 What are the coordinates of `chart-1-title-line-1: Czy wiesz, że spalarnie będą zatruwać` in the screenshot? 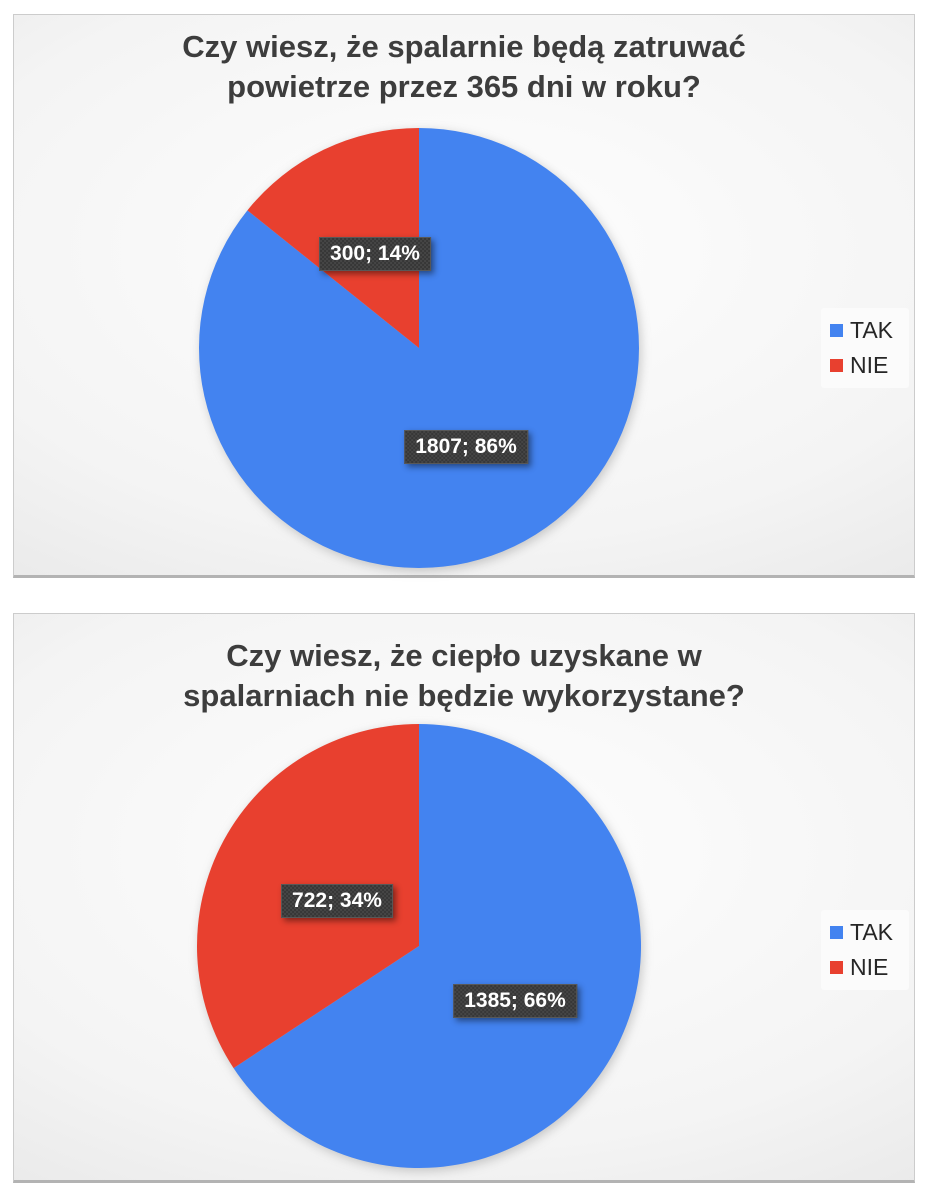 It's located at (464, 46).